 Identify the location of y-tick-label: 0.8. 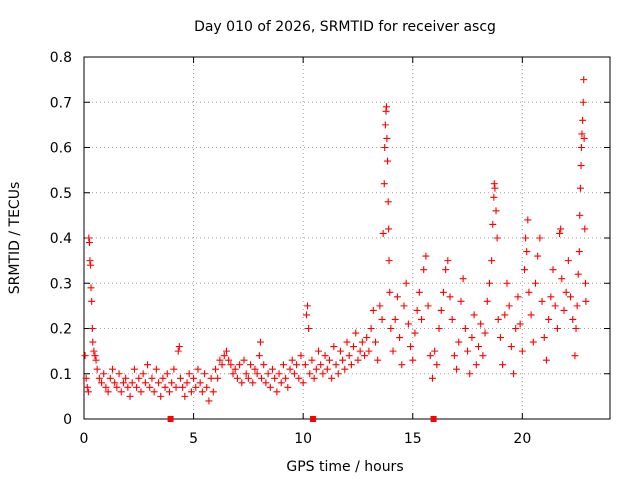
(61, 58).